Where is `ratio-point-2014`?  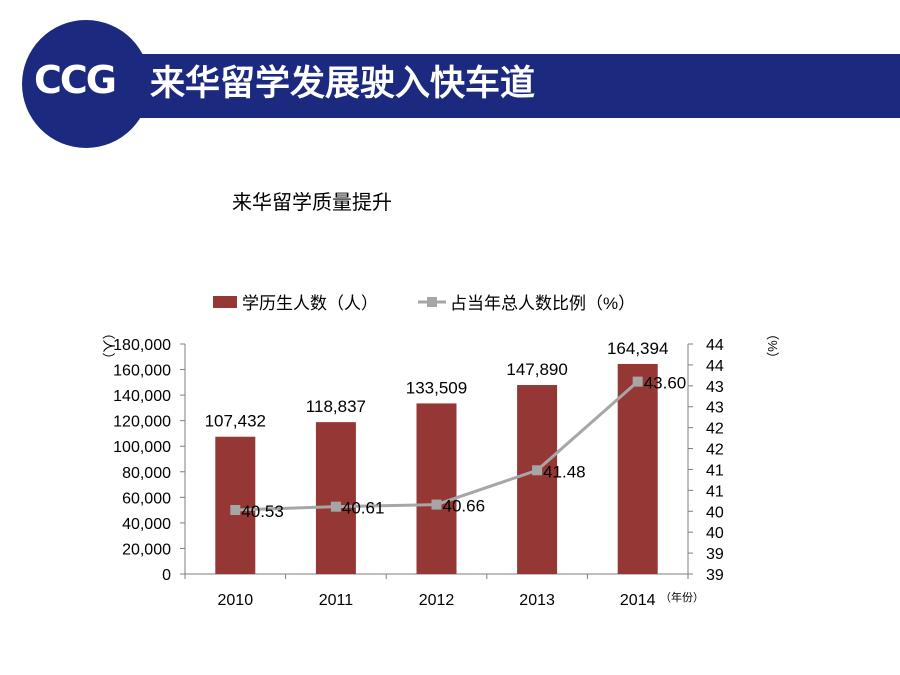 ratio-point-2014 is located at coordinates (637, 381).